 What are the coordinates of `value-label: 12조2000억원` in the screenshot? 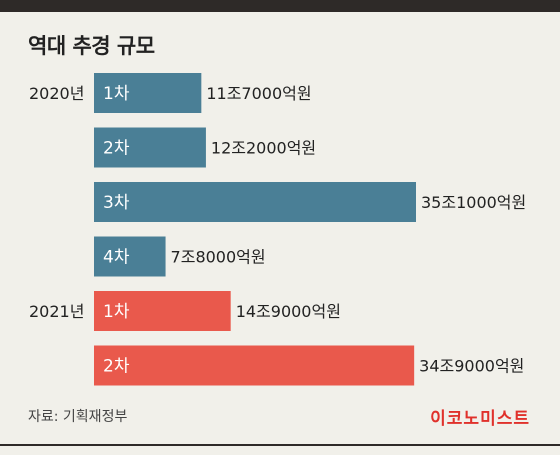 It's located at (263, 148).